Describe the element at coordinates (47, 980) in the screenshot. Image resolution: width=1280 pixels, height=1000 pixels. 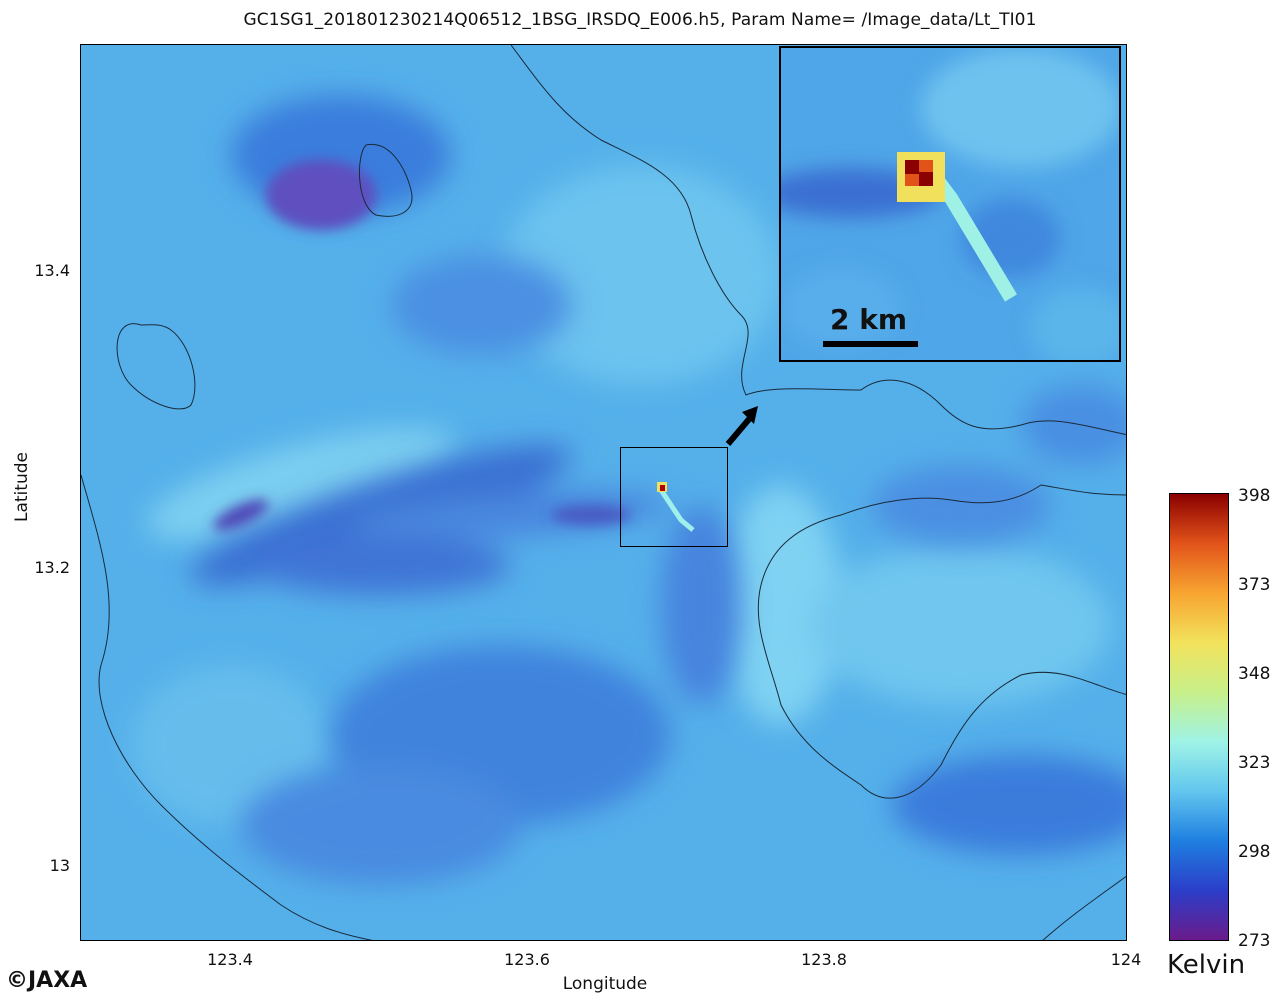
I see `copyright: ©JAXA` at that location.